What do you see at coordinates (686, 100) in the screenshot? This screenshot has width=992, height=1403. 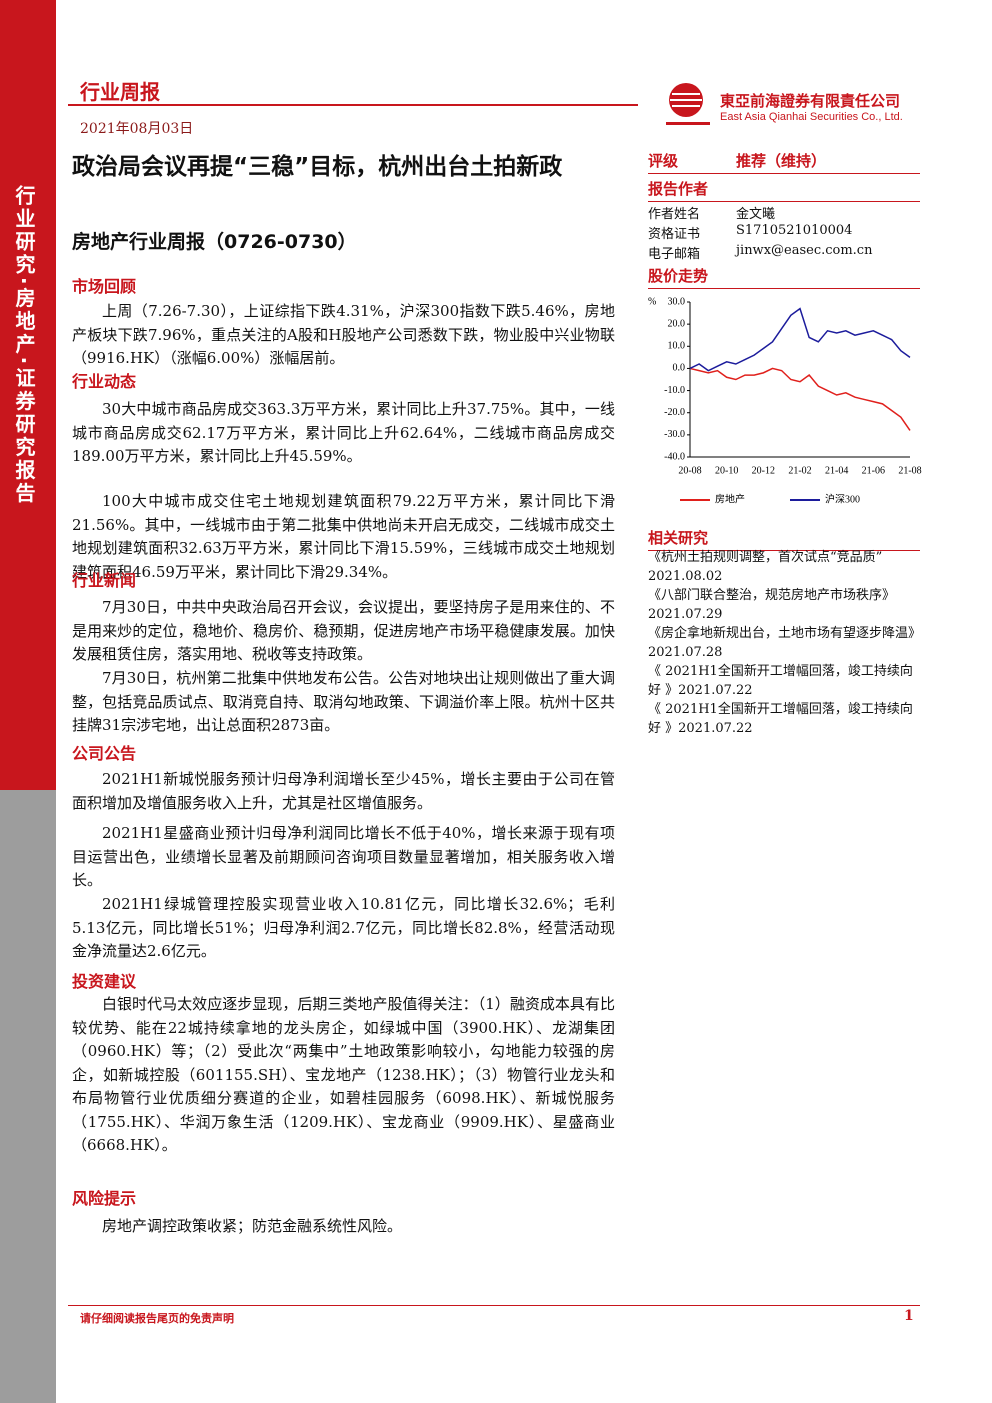 I see `logo-stripes` at bounding box center [686, 100].